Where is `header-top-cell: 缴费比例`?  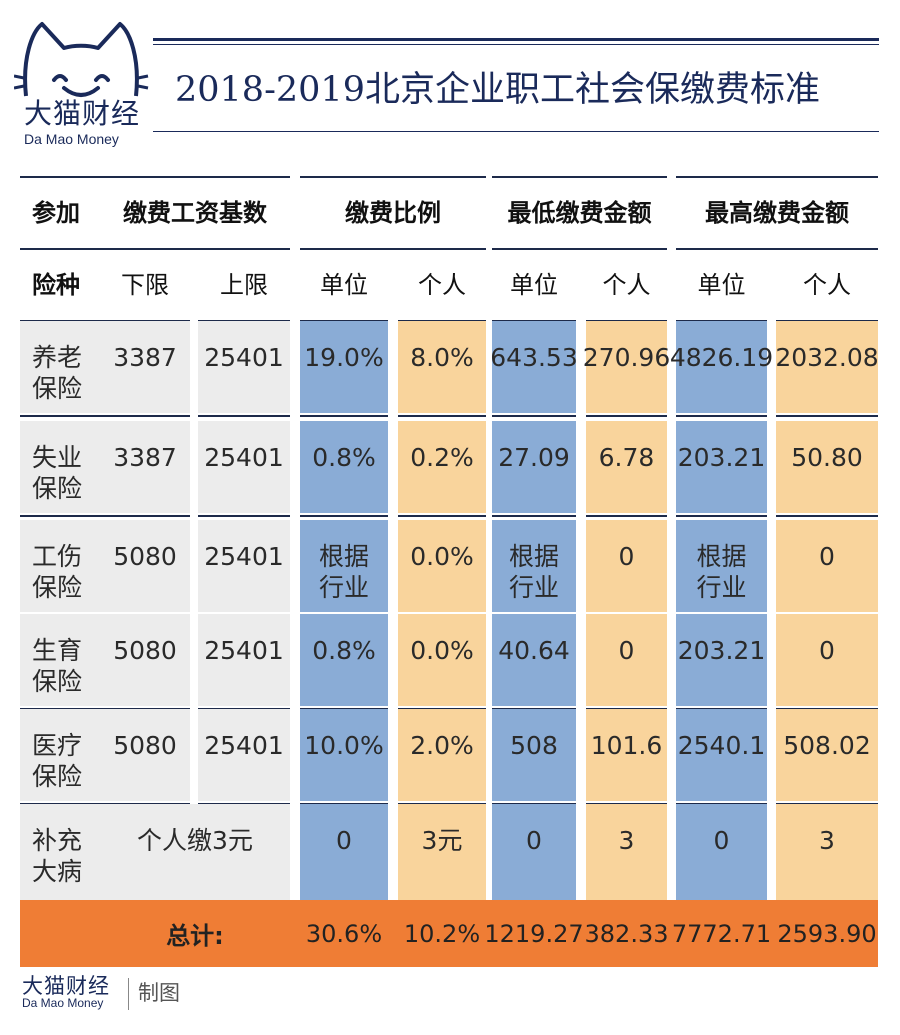 header-top-cell: 缴费比例 is located at coordinates (393, 212).